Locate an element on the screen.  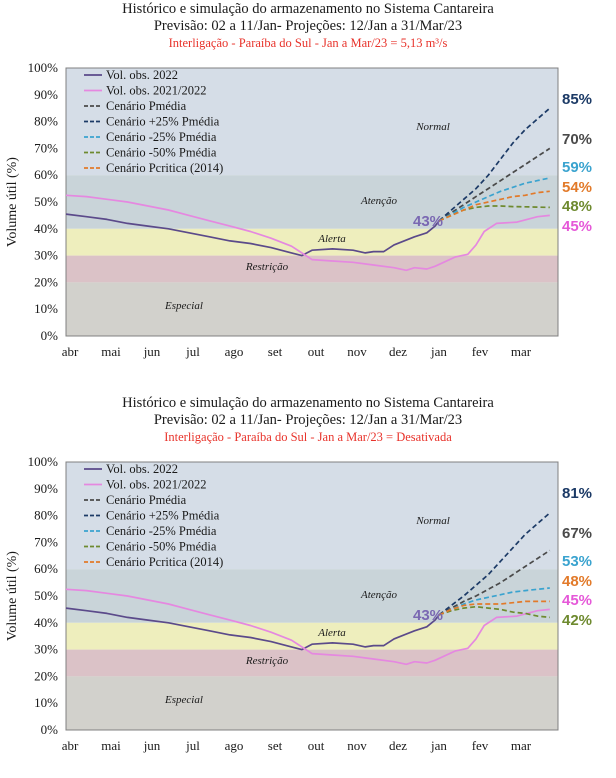
legend-entry: Cenário -50% Pmédia is located at coordinates (161, 547).